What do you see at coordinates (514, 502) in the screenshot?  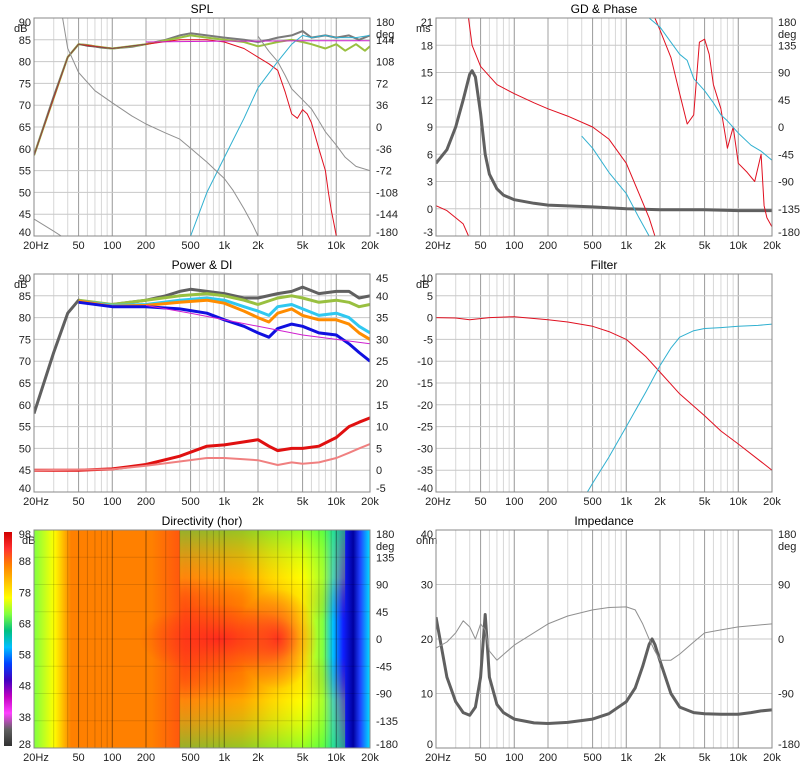 I see `filter-x-tick: 100` at bounding box center [514, 502].